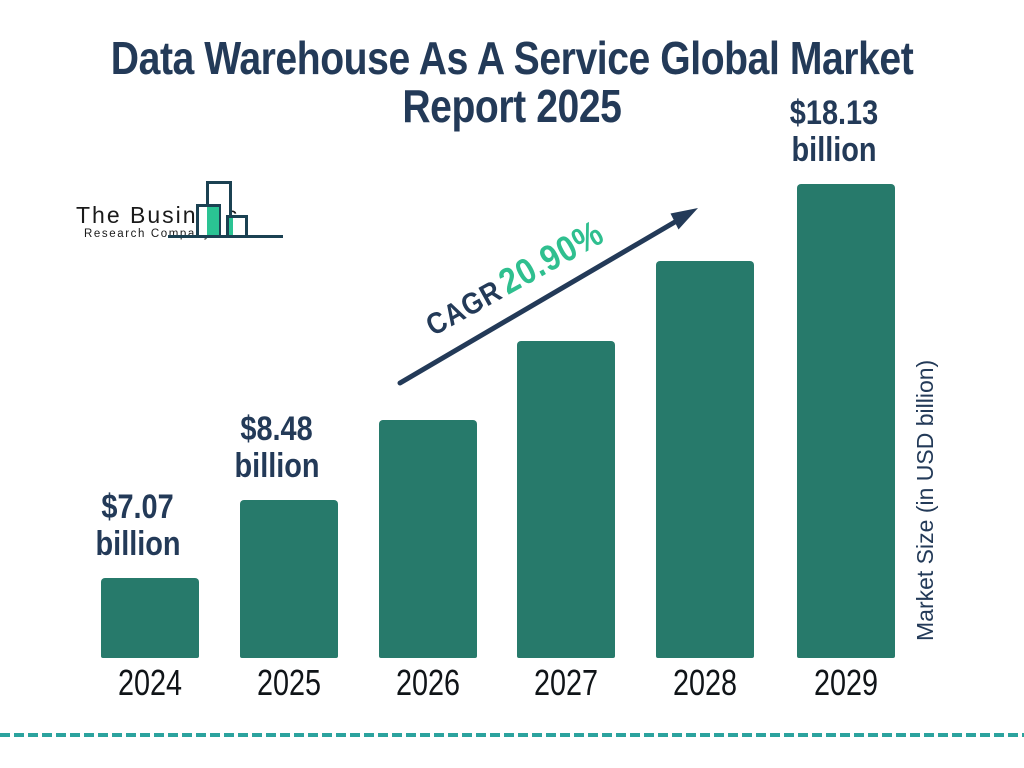  What do you see at coordinates (705, 682) in the screenshot?
I see `x-tick-2028: 2028` at bounding box center [705, 682].